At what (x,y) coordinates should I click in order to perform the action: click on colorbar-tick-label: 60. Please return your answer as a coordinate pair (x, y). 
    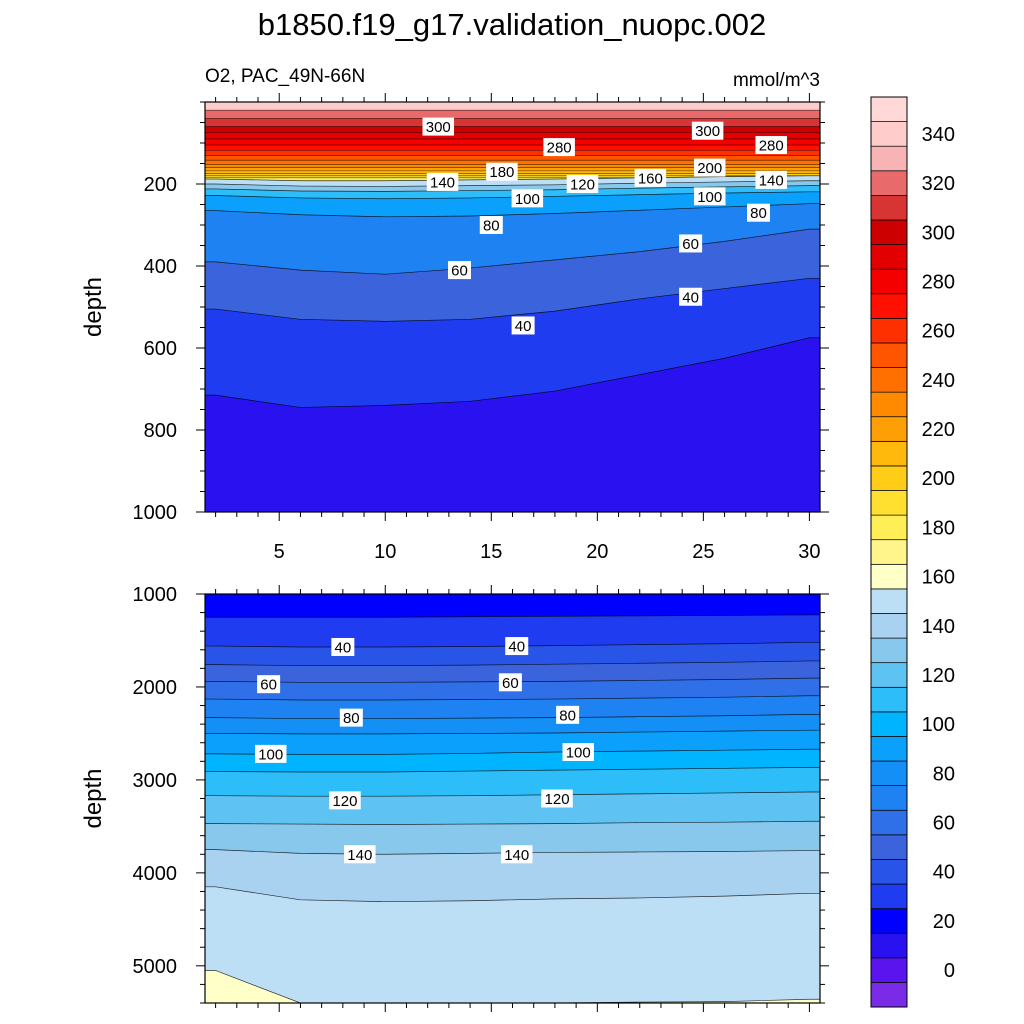
    Looking at the image, I should click on (944, 824).